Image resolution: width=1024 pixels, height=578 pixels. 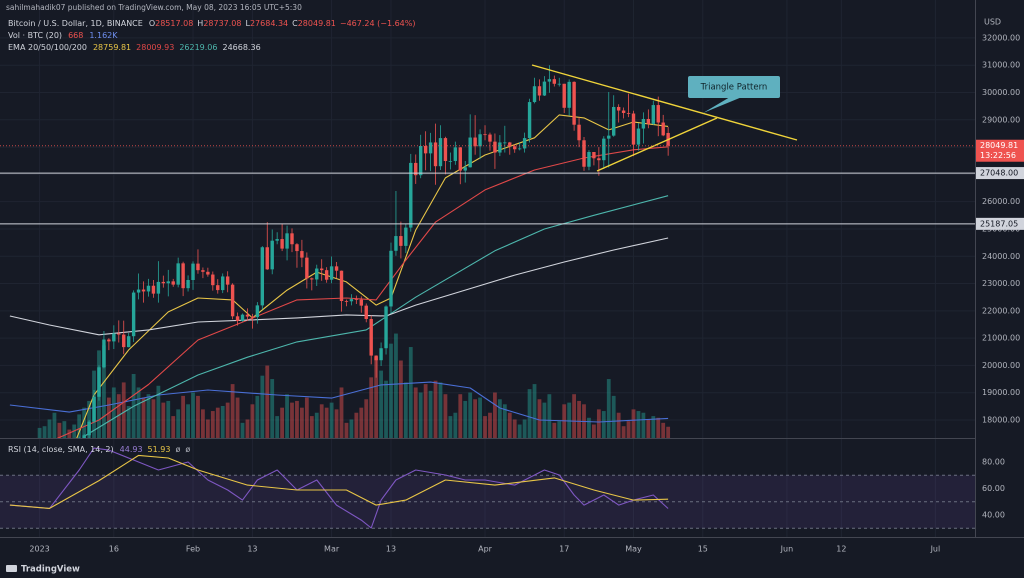 I want to click on level-label: 27048.00, so click(x=999, y=173).